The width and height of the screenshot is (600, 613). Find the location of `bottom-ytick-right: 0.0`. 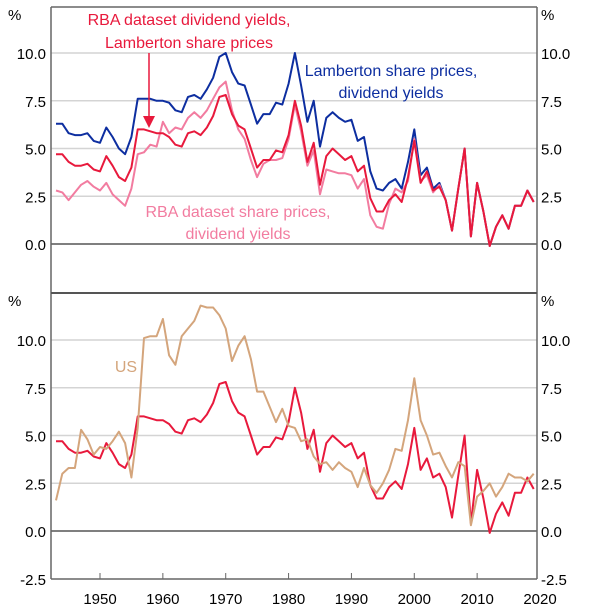

bottom-ytick-right: 0.0 is located at coordinates (551, 532).